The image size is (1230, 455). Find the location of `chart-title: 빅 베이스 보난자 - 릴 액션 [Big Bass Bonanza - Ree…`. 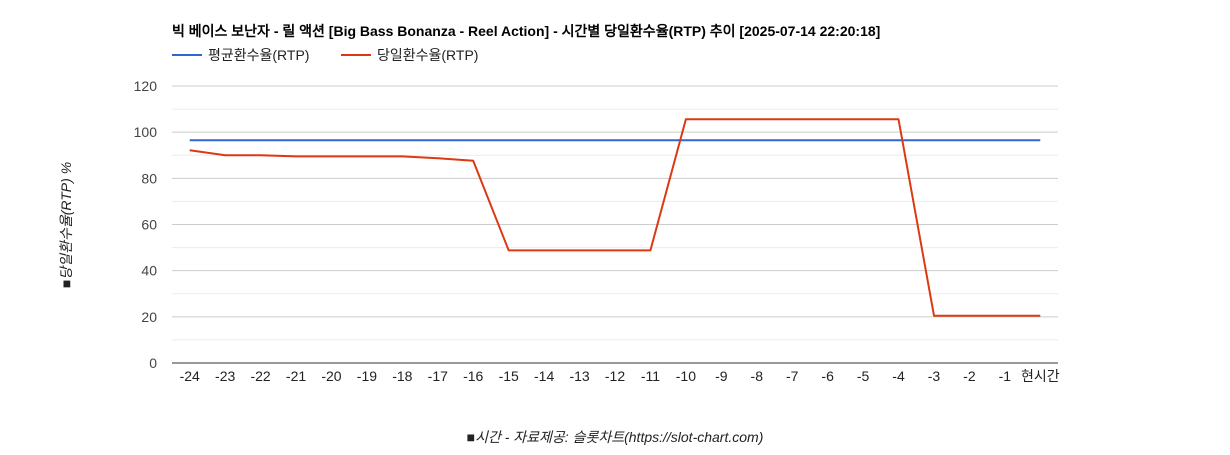

chart-title: 빅 베이스 보난자 - 릴 액션 [Big Bass Bonanza - Ree… is located at coordinates (526, 31).